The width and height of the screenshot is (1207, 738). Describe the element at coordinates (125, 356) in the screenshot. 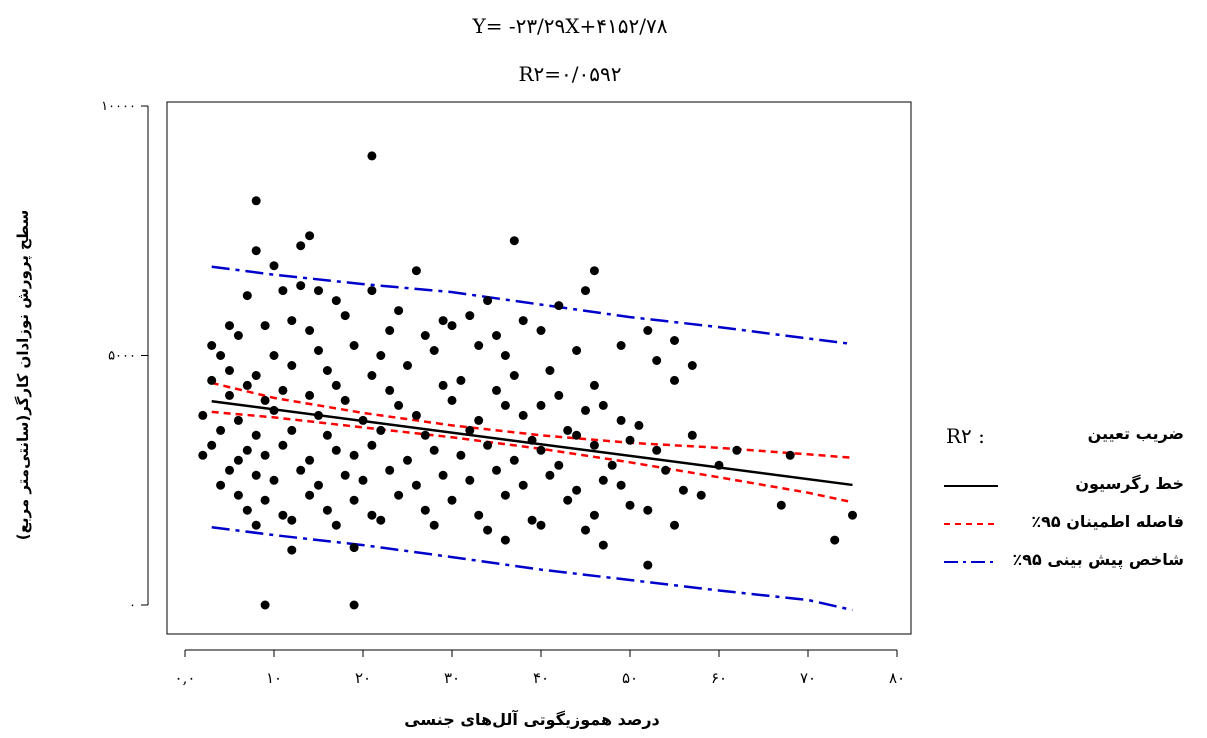

I see `y-axis: ۰ ۵۰۰۰ ۱۰۰۰۰` at that location.